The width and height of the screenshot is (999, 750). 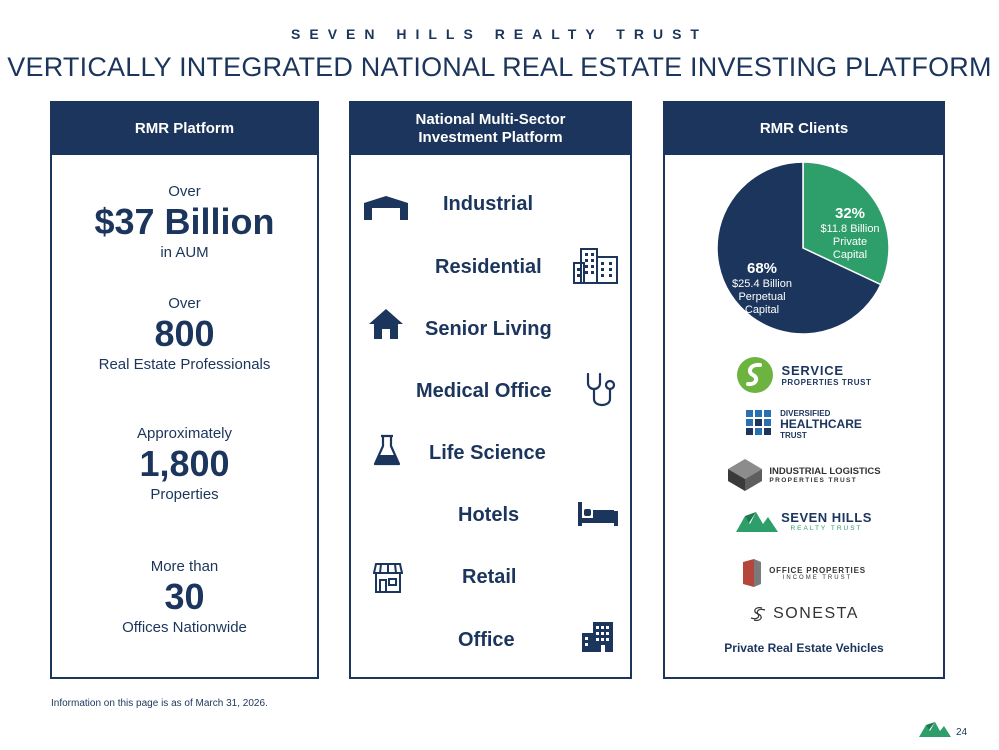 I want to click on logo-line: HEALTHCARE, so click(x=821, y=424).